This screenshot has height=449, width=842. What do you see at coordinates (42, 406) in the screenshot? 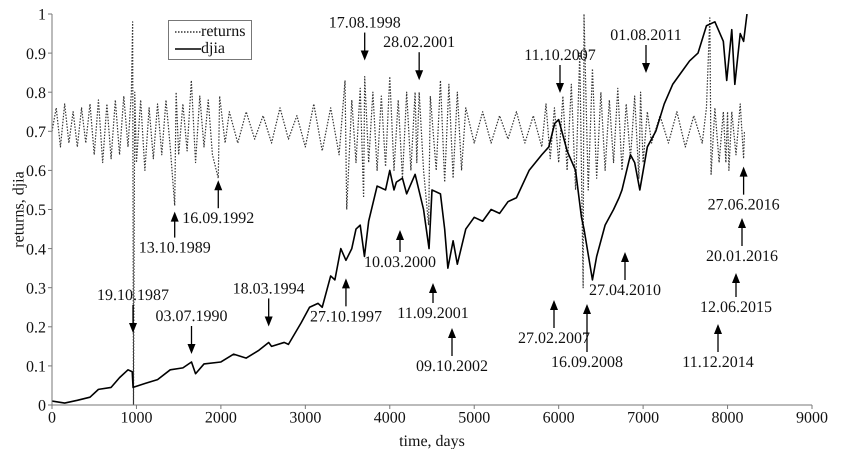
I see `y-tick-label: 0` at bounding box center [42, 406].